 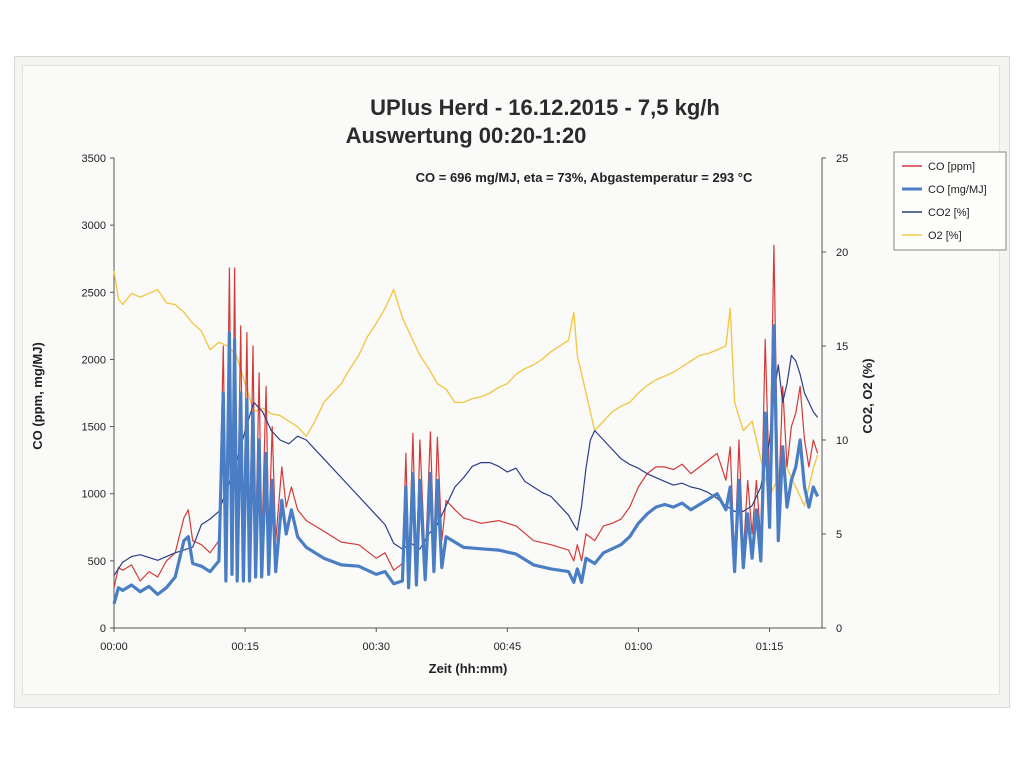 I want to click on y-tick-label: 1500, so click(x=94, y=428).